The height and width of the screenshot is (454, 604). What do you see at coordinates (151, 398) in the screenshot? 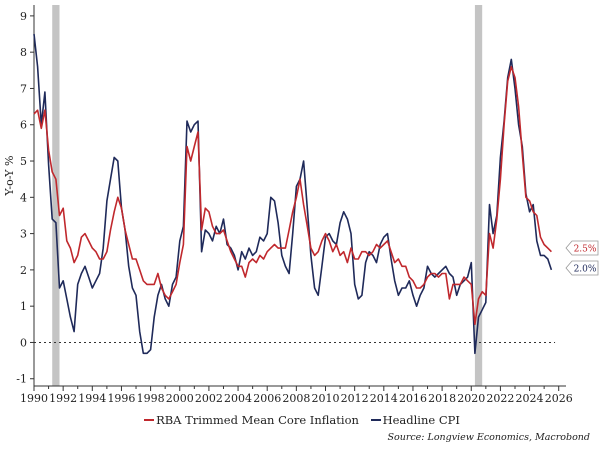
I see `x-tick-label: 1998` at bounding box center [151, 398].